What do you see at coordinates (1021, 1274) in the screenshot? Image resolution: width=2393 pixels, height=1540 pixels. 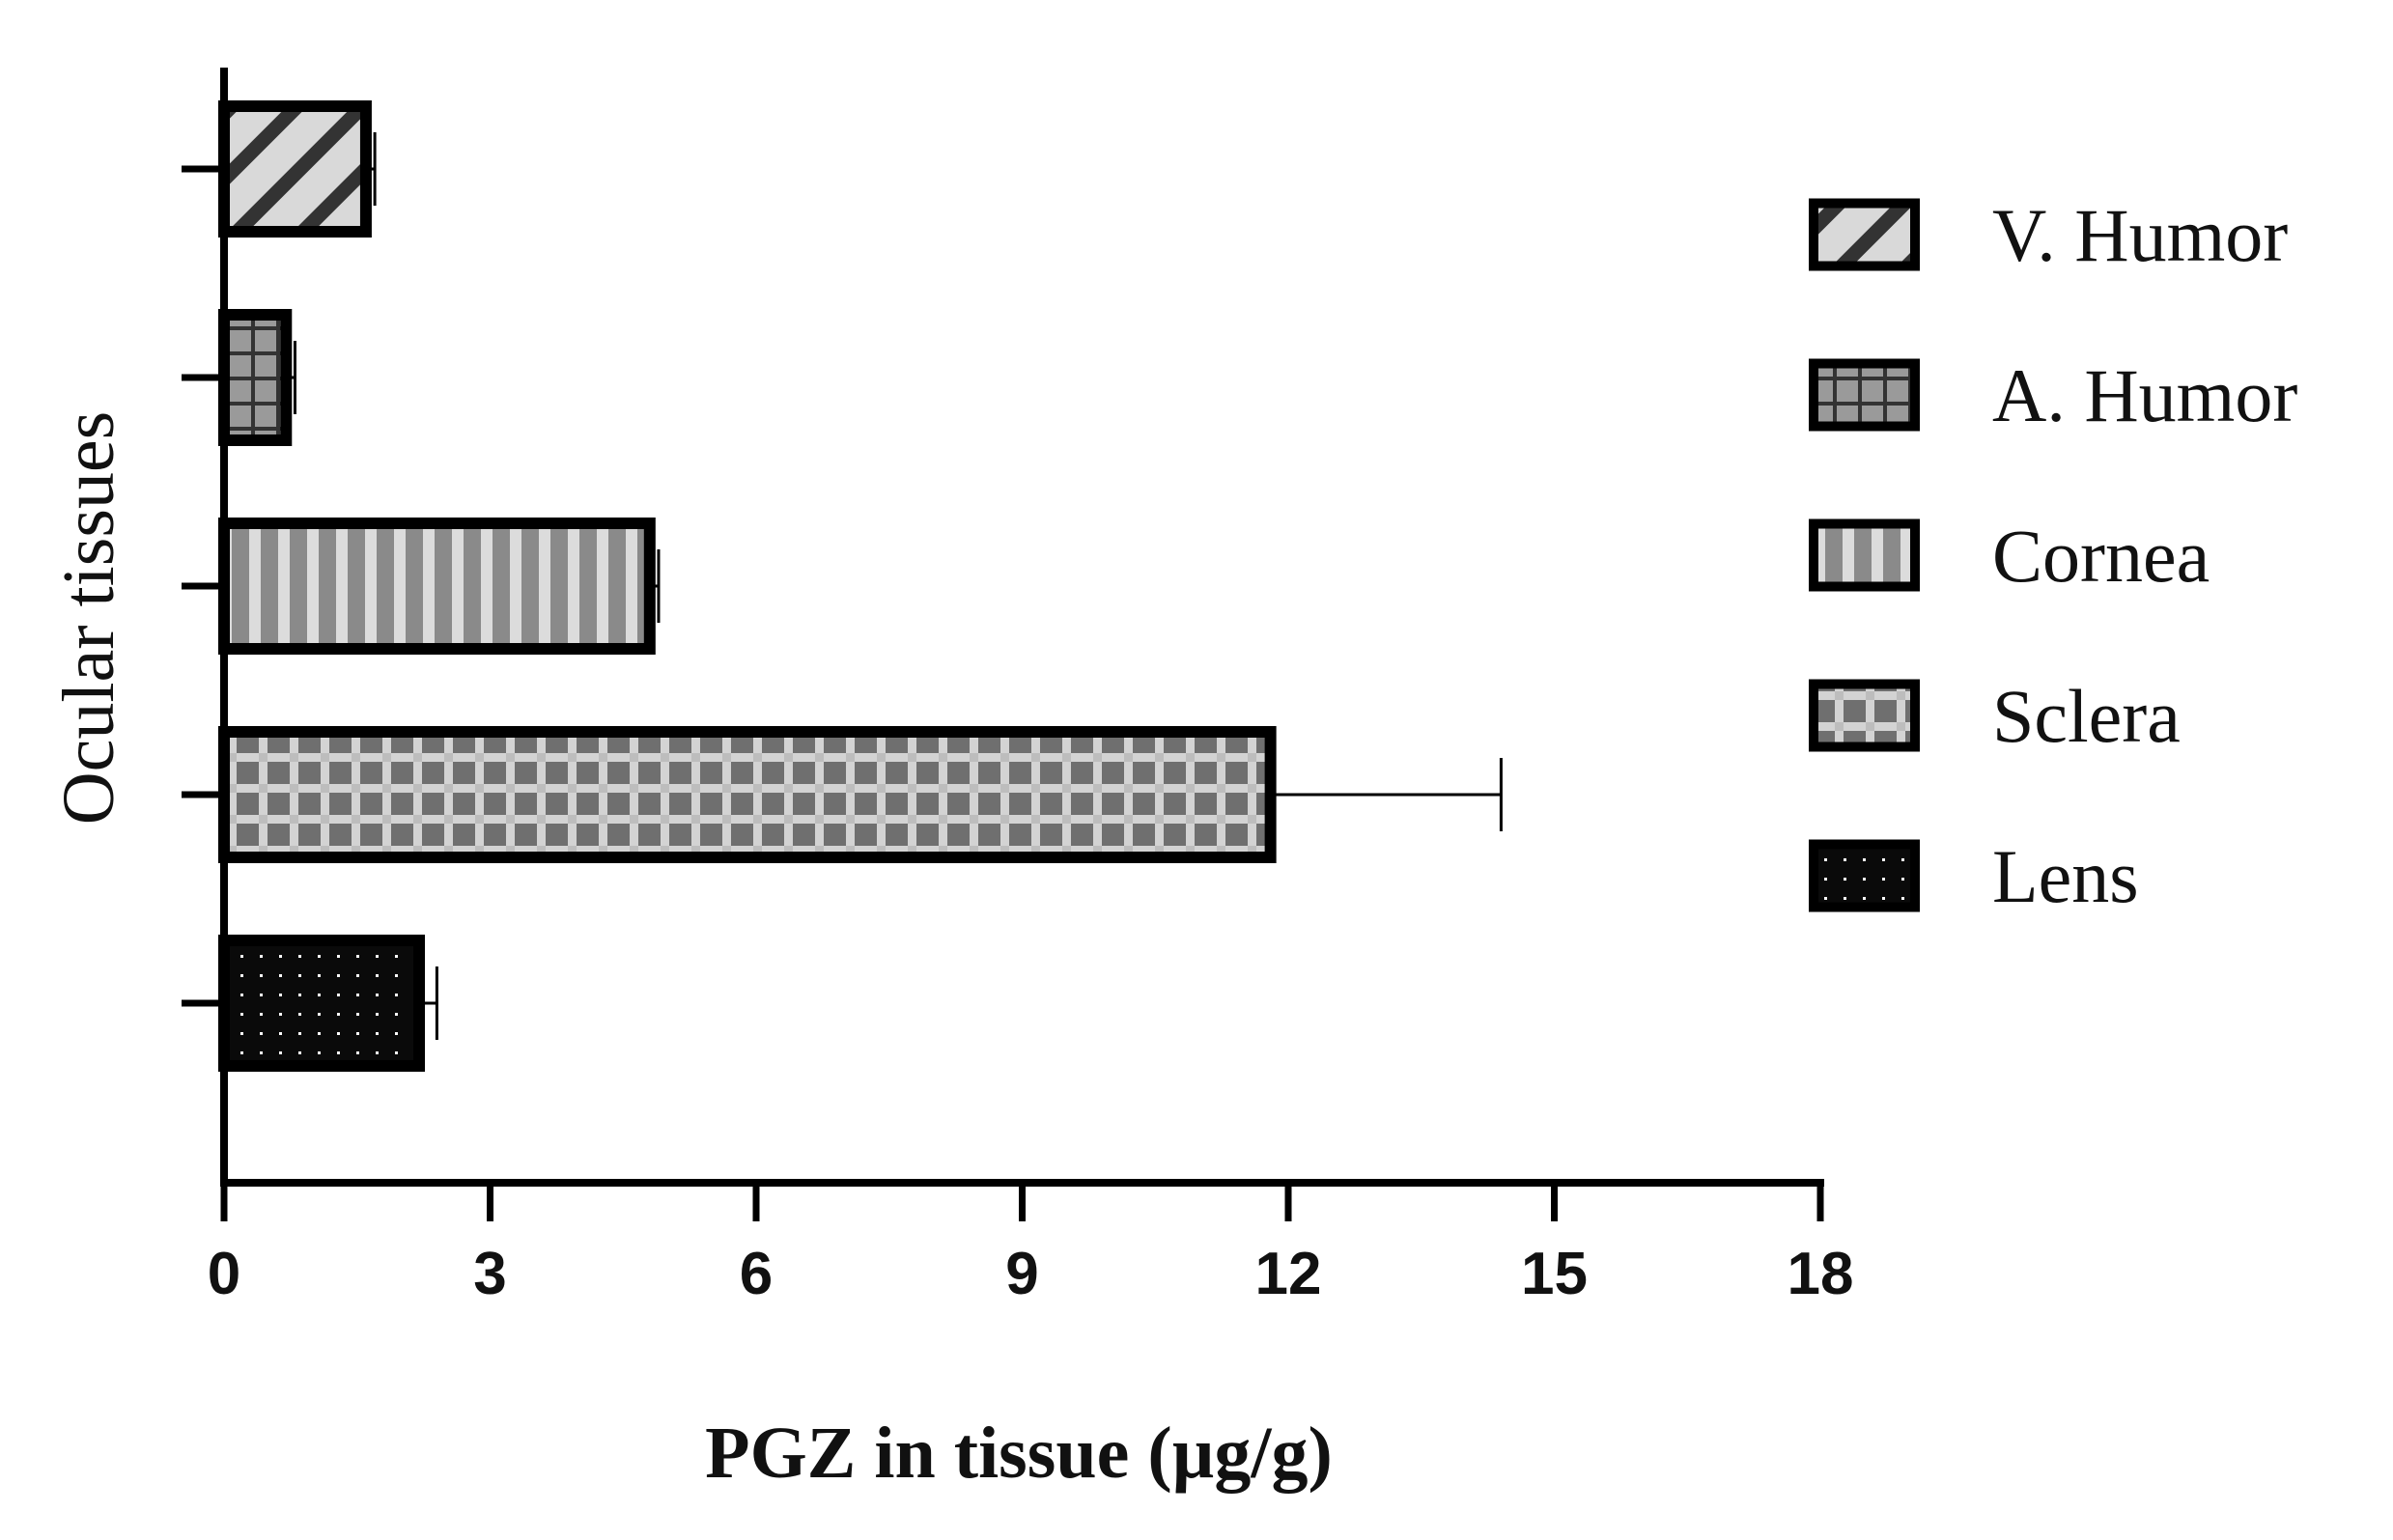 I see `x-tick-label: 9` at bounding box center [1021, 1274].